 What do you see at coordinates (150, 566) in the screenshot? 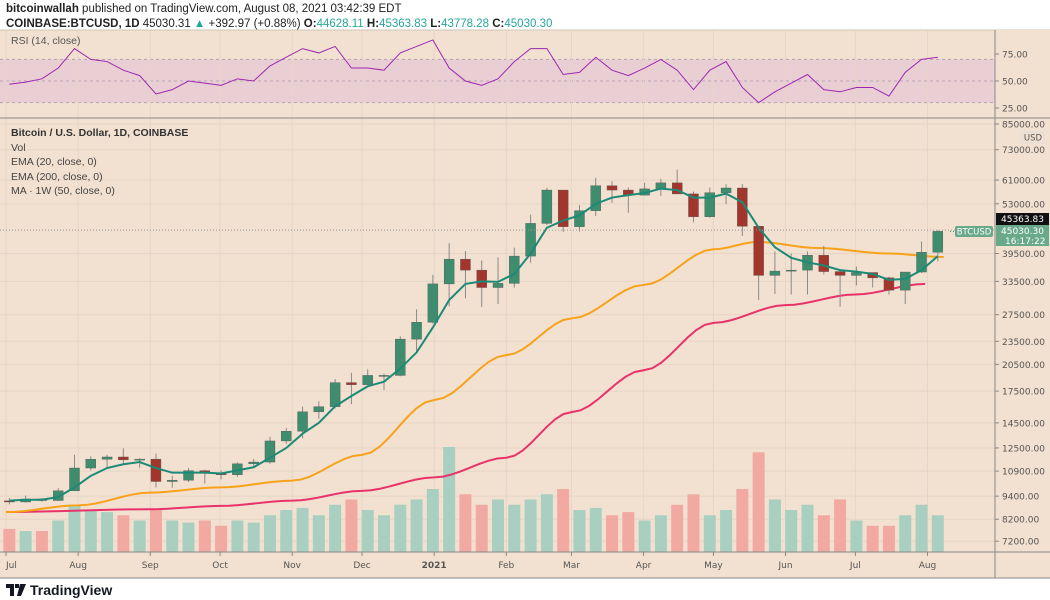
I see `time-axis-label: Sep` at bounding box center [150, 566].